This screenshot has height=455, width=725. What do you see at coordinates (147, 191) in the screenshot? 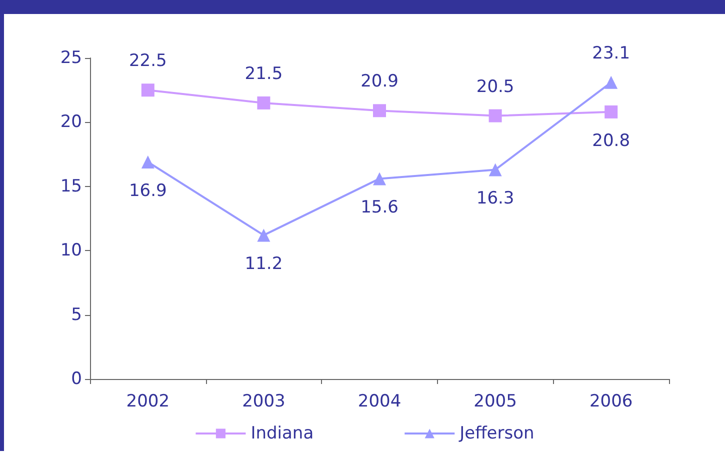
I see `data-label: 16.9` at bounding box center [147, 191].